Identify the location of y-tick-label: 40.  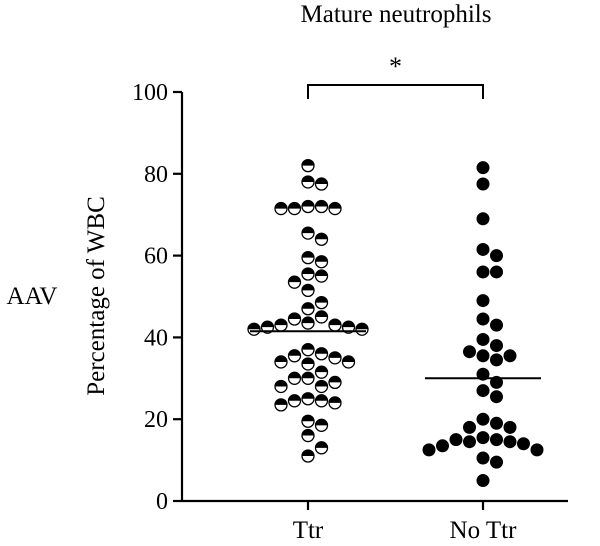
(156, 338).